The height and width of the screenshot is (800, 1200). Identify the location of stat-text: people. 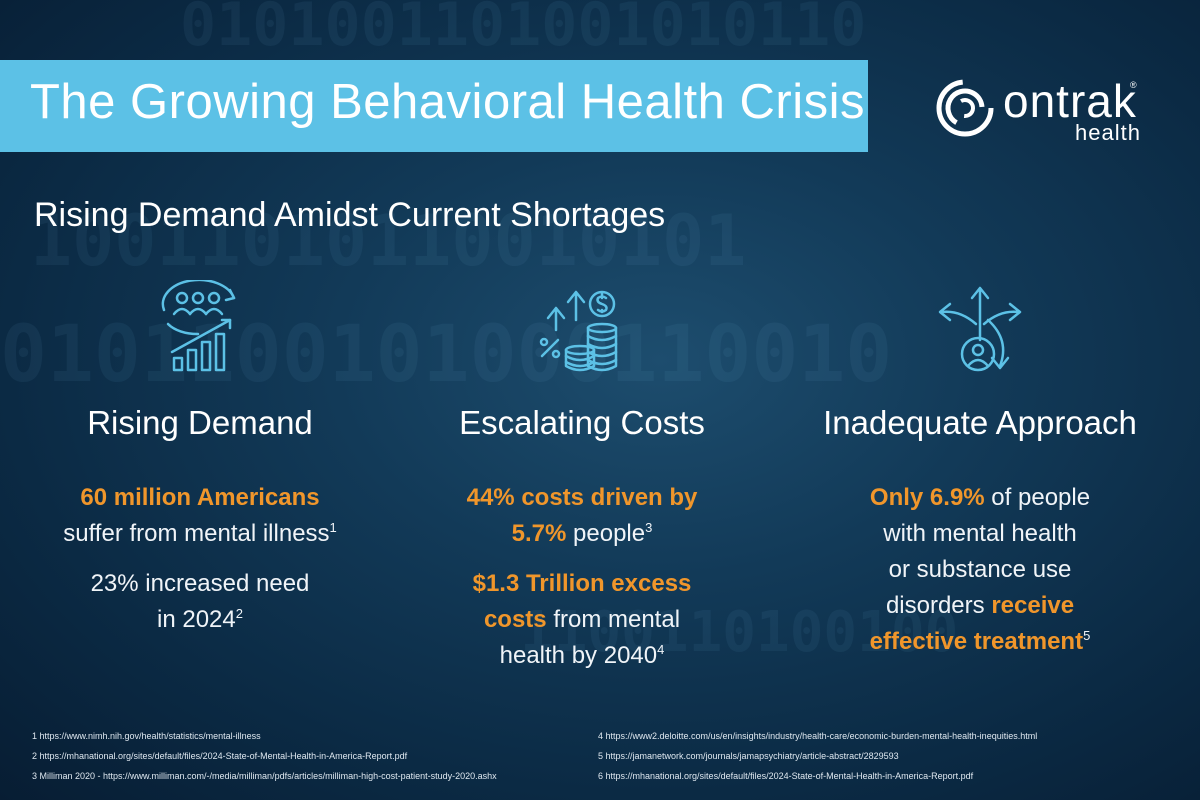
(606, 533).